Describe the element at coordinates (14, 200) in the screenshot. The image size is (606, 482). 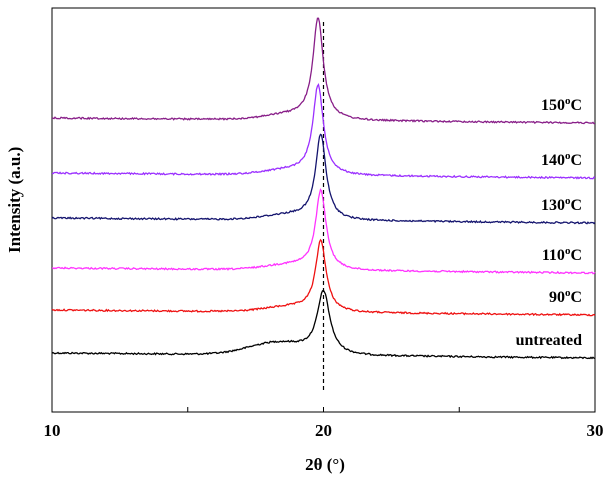
I see `y-axis-label: Intensity (a.u.)` at that location.